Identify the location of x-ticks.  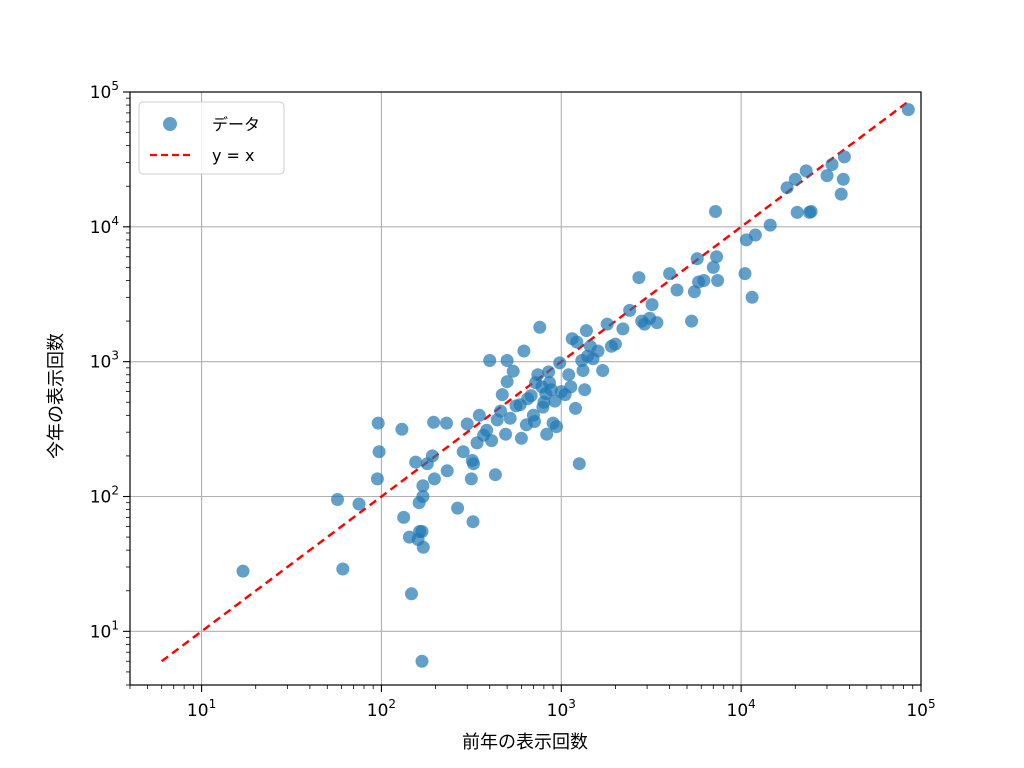
(525, 688).